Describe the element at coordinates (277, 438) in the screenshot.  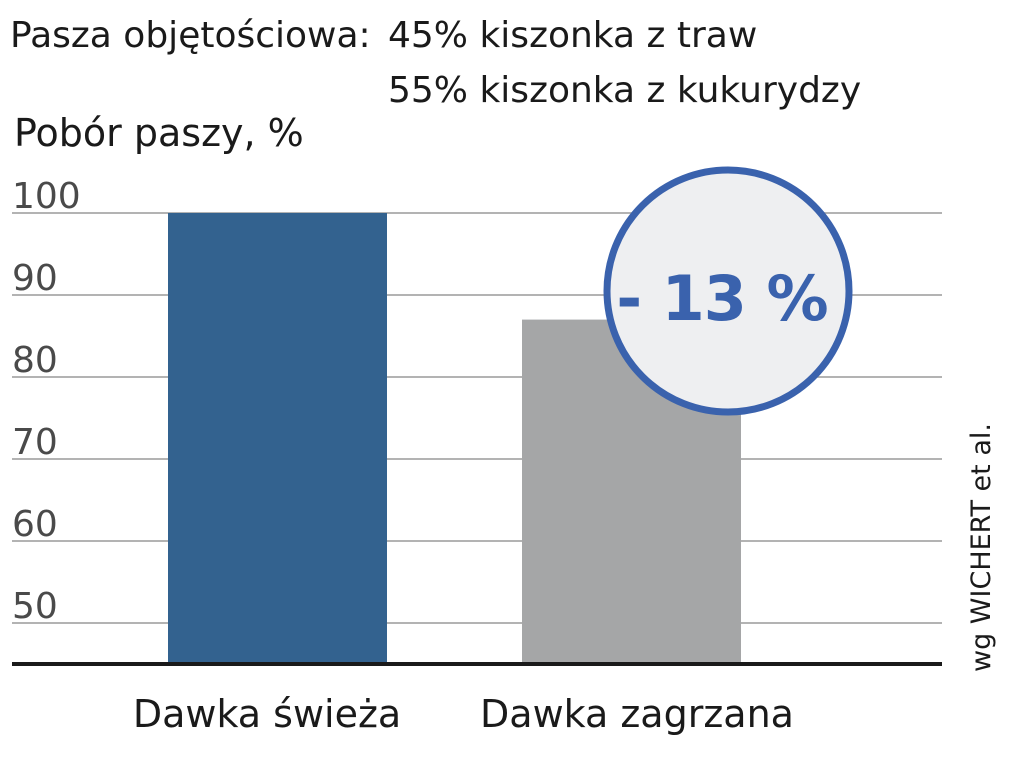
I see `bar-fresh` at that location.